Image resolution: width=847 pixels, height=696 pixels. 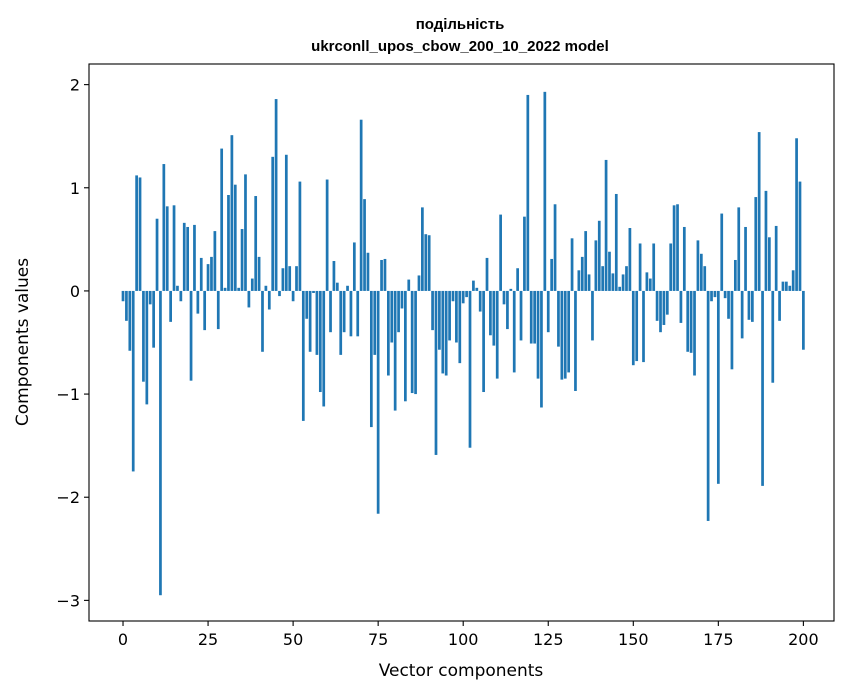 I want to click on x-axis-ticks: 0 25 50 75 100 125 150 175 200, so click(x=468, y=635).